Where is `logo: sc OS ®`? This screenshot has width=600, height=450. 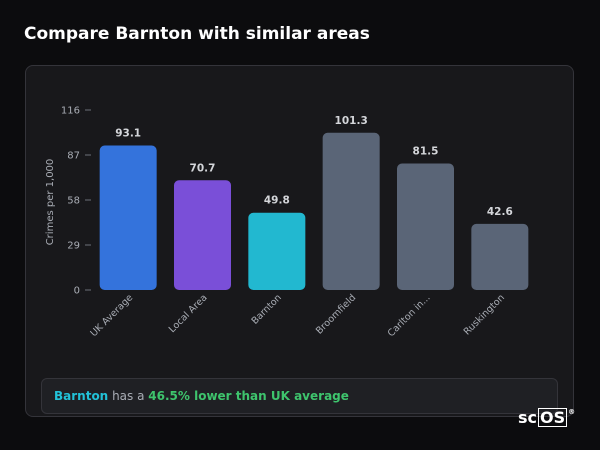
logo: sc OS ® is located at coordinates (546, 417).